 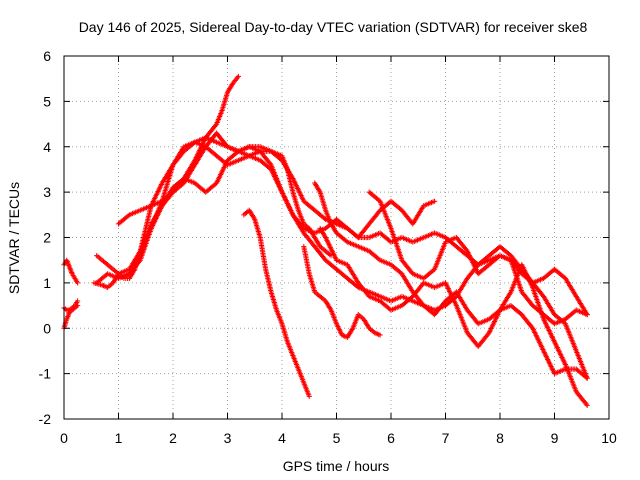 What do you see at coordinates (47, 283) in the screenshot?
I see `y-tick-label: 1` at bounding box center [47, 283].